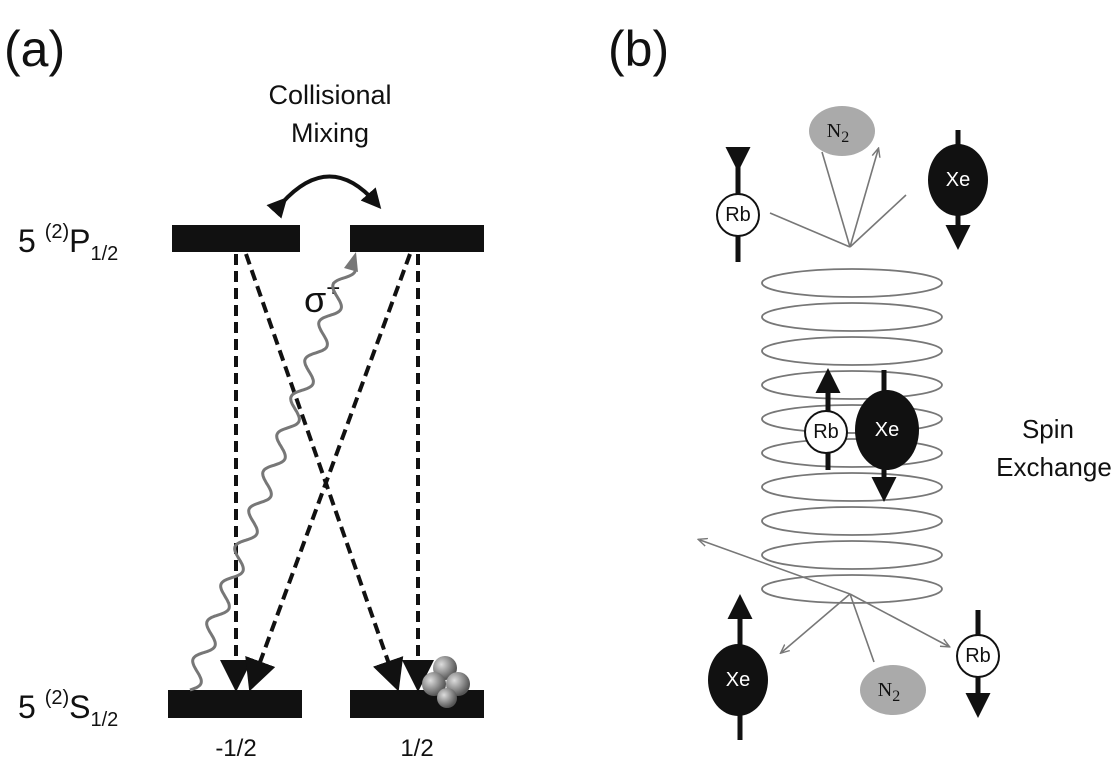  What do you see at coordinates (315, 299) in the screenshot?
I see `text: σ` at bounding box center [315, 299].